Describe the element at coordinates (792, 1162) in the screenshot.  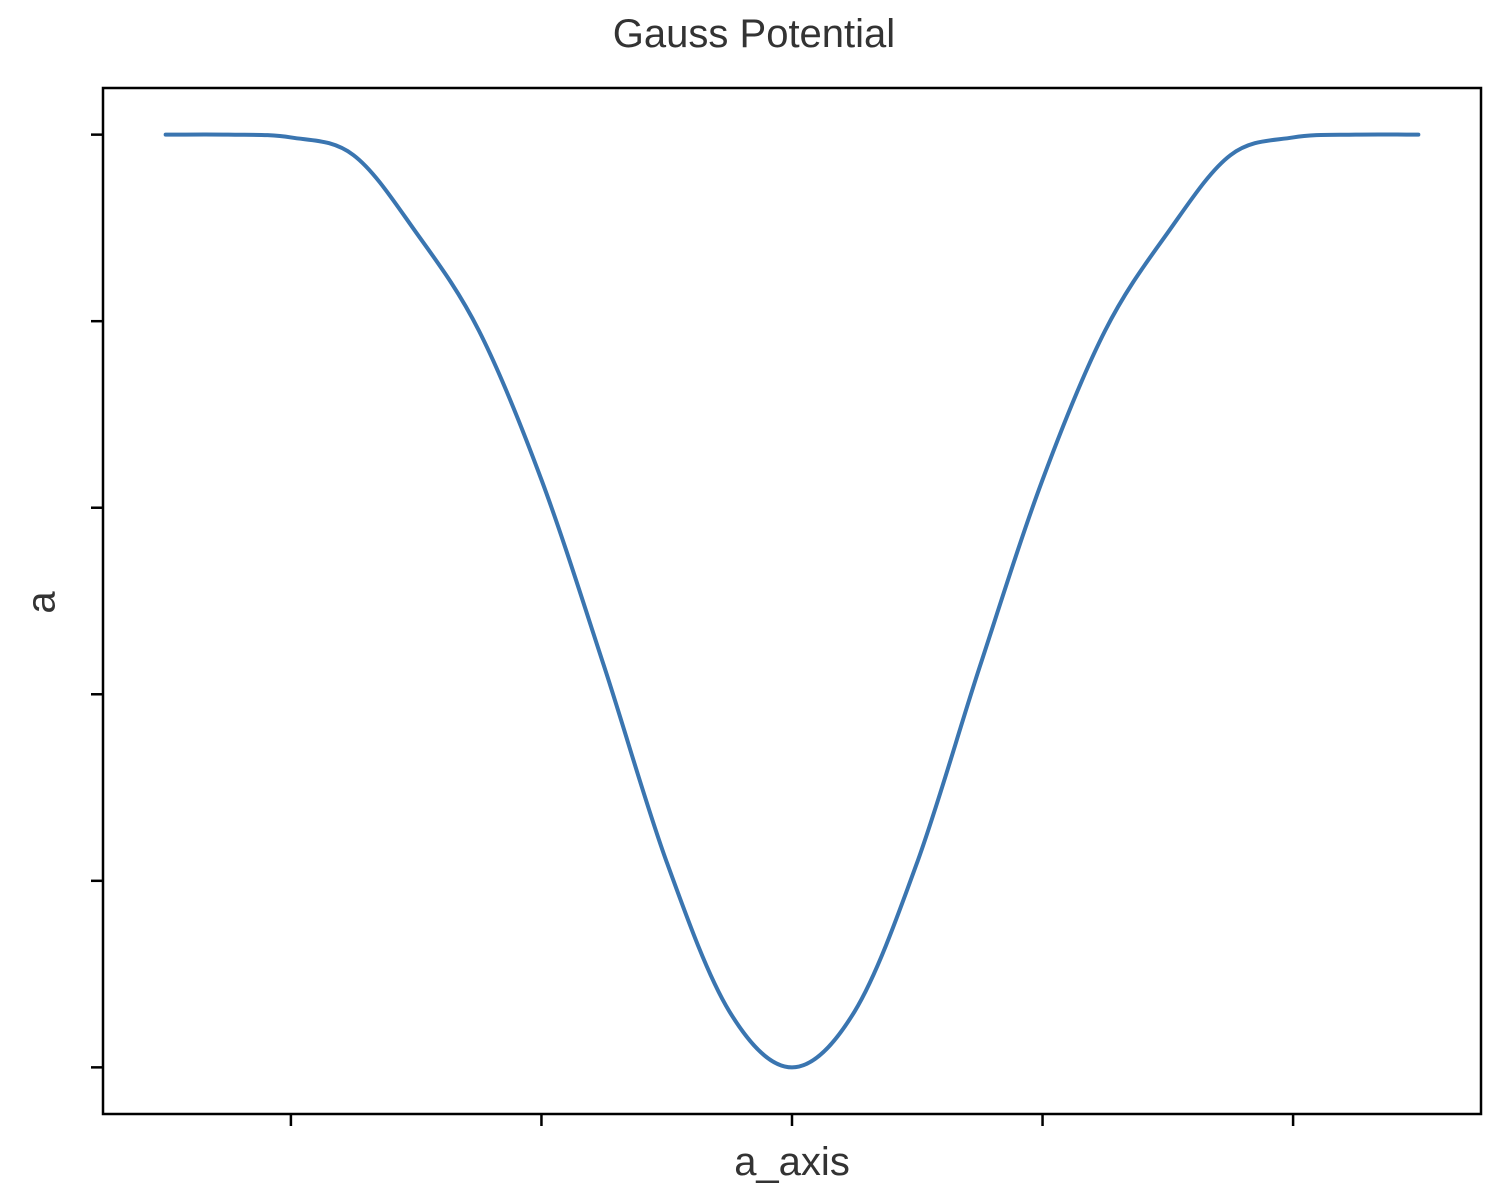
I see `x-axis-label: a_axis` at that location.